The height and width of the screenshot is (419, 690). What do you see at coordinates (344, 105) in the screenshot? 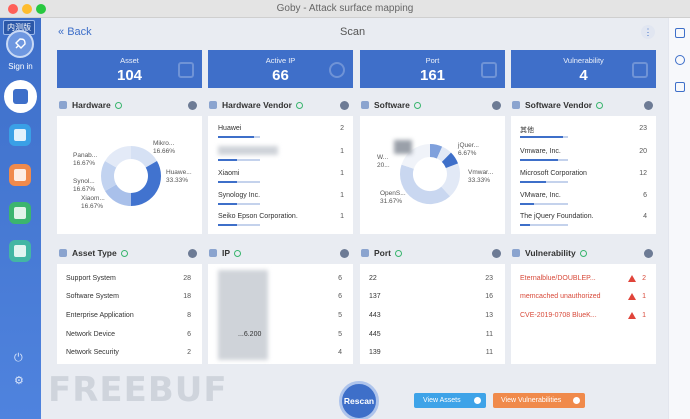
I see `hardware-vendor-more-arrow-icon` at bounding box center [344, 105].